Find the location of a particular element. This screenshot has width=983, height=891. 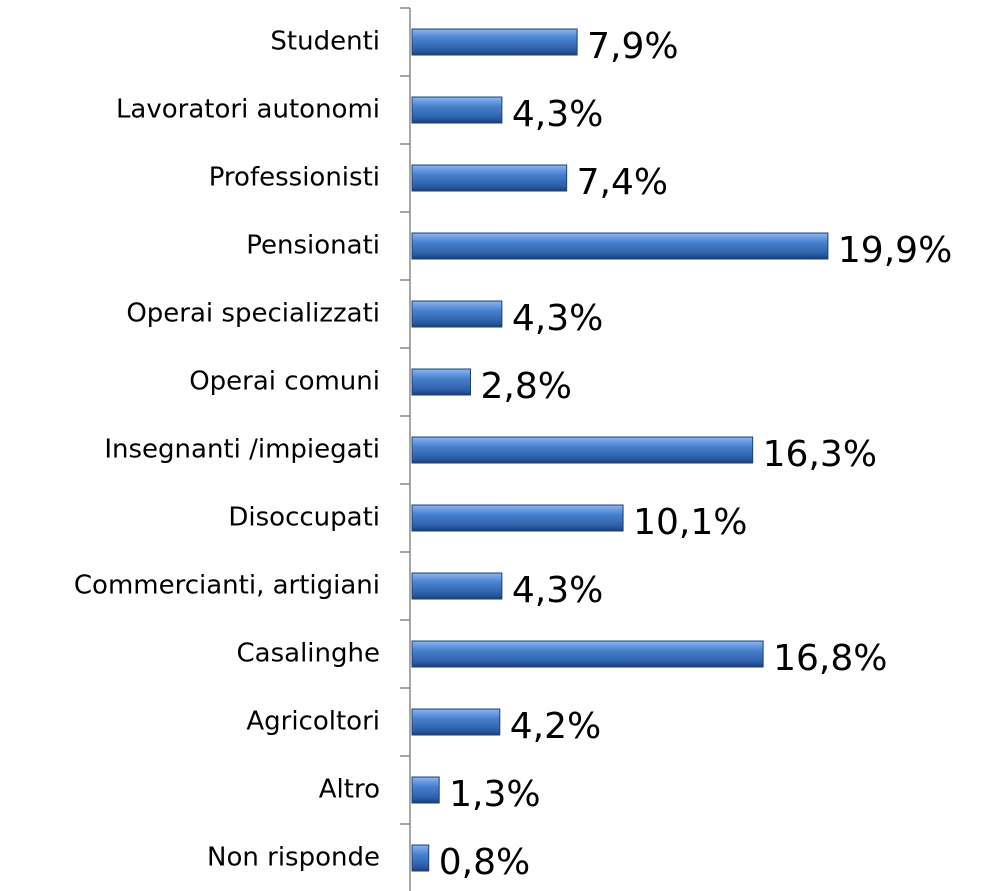

category-label: Casalinghe is located at coordinates (308, 654).